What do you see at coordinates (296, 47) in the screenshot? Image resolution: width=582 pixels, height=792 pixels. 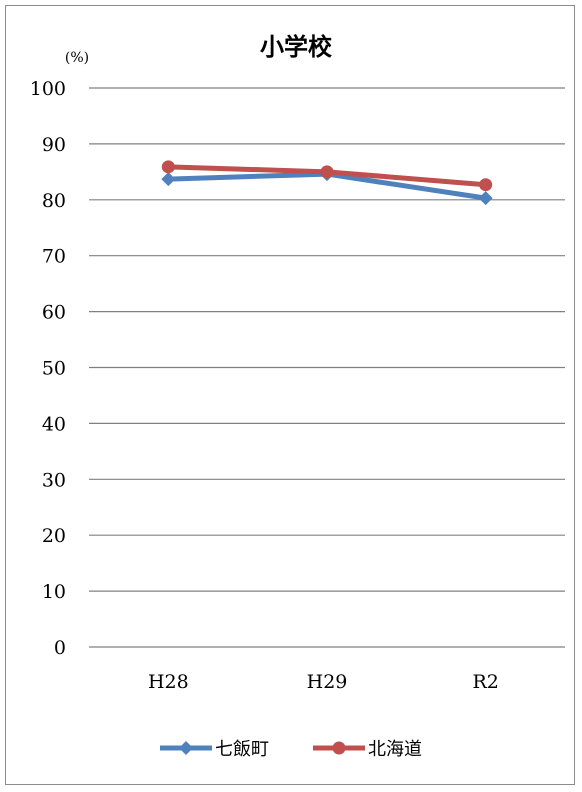 I see `chart-title: 小学校` at bounding box center [296, 47].